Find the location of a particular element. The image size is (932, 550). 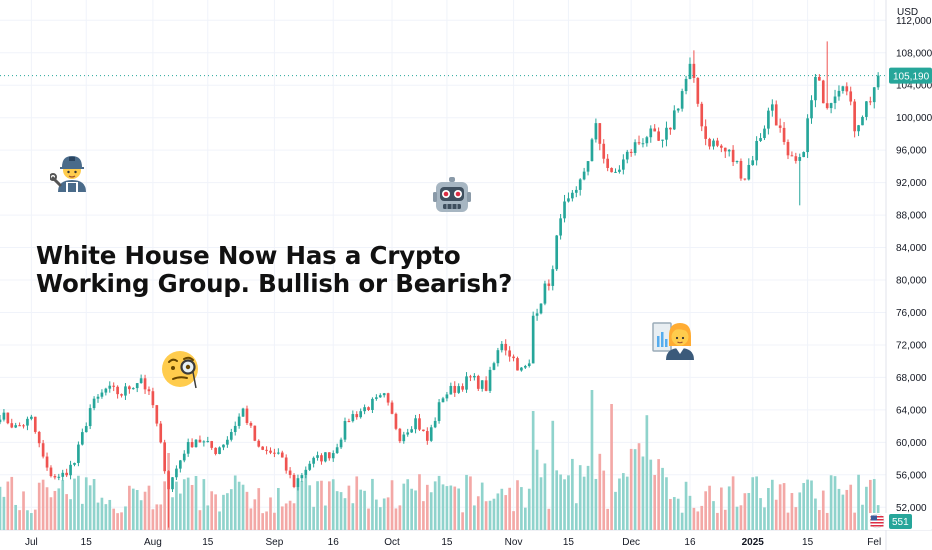

y-tick-label: 112,000 is located at coordinates (914, 21).